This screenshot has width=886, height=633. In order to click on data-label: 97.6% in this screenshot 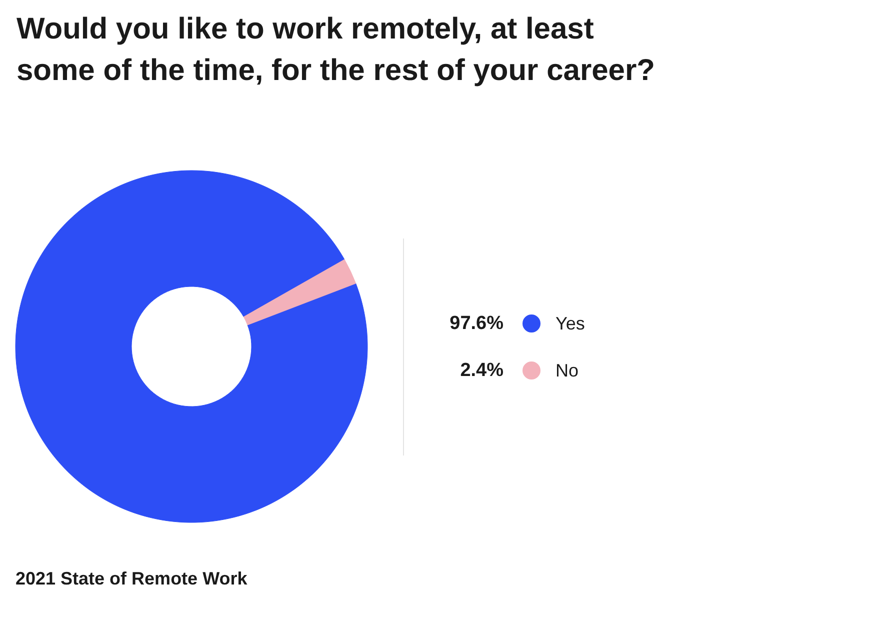, I will do `click(477, 323)`.